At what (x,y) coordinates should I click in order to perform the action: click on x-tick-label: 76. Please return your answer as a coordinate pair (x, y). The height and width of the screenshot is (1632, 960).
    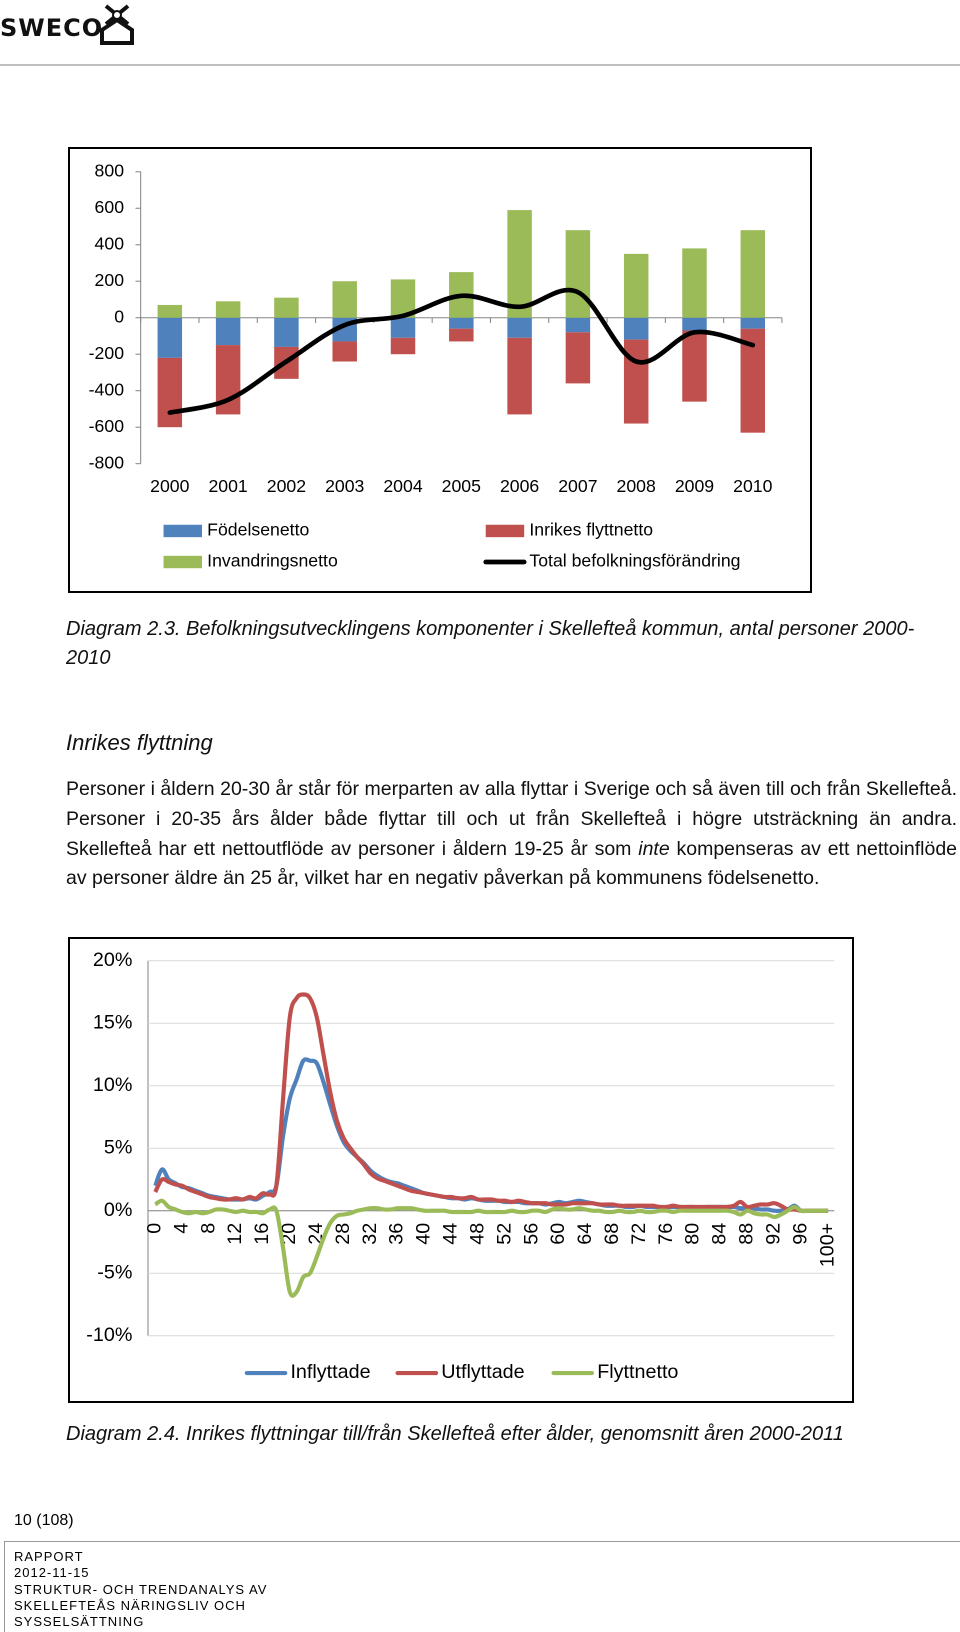
    Looking at the image, I should click on (666, 1234).